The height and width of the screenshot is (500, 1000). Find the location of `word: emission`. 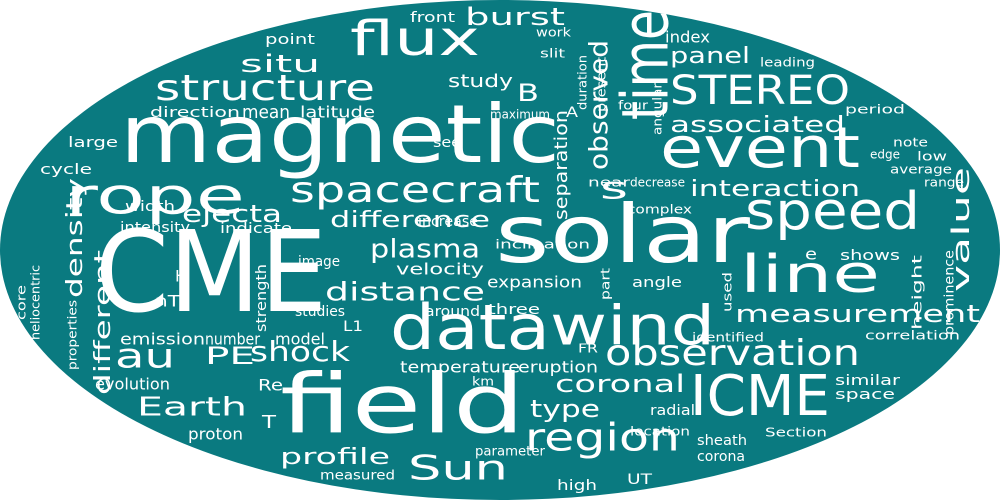

word: emission is located at coordinates (162, 339).